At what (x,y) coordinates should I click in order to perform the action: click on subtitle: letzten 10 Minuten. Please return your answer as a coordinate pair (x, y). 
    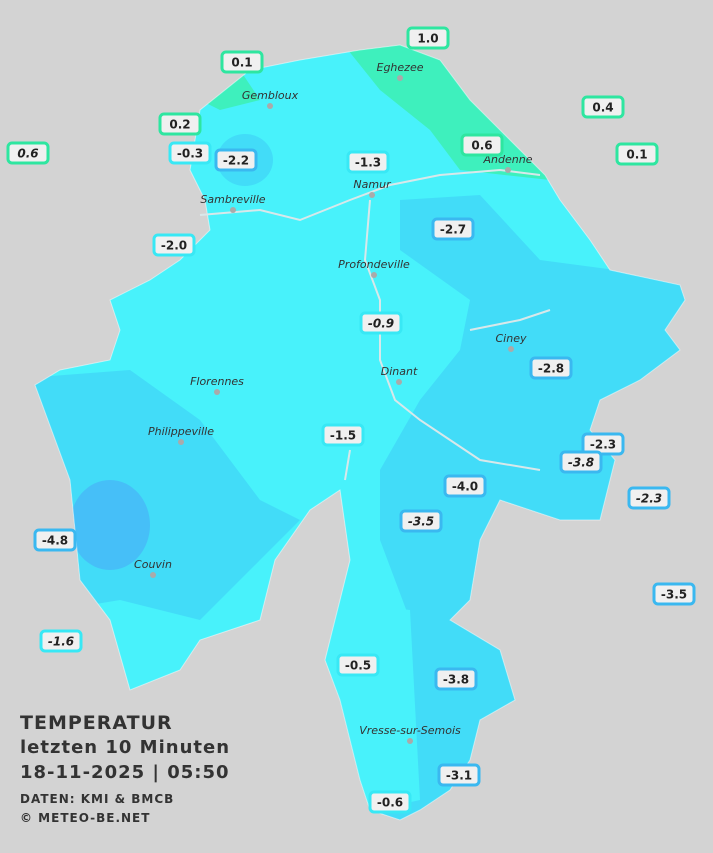
    Looking at the image, I should click on (125, 747).